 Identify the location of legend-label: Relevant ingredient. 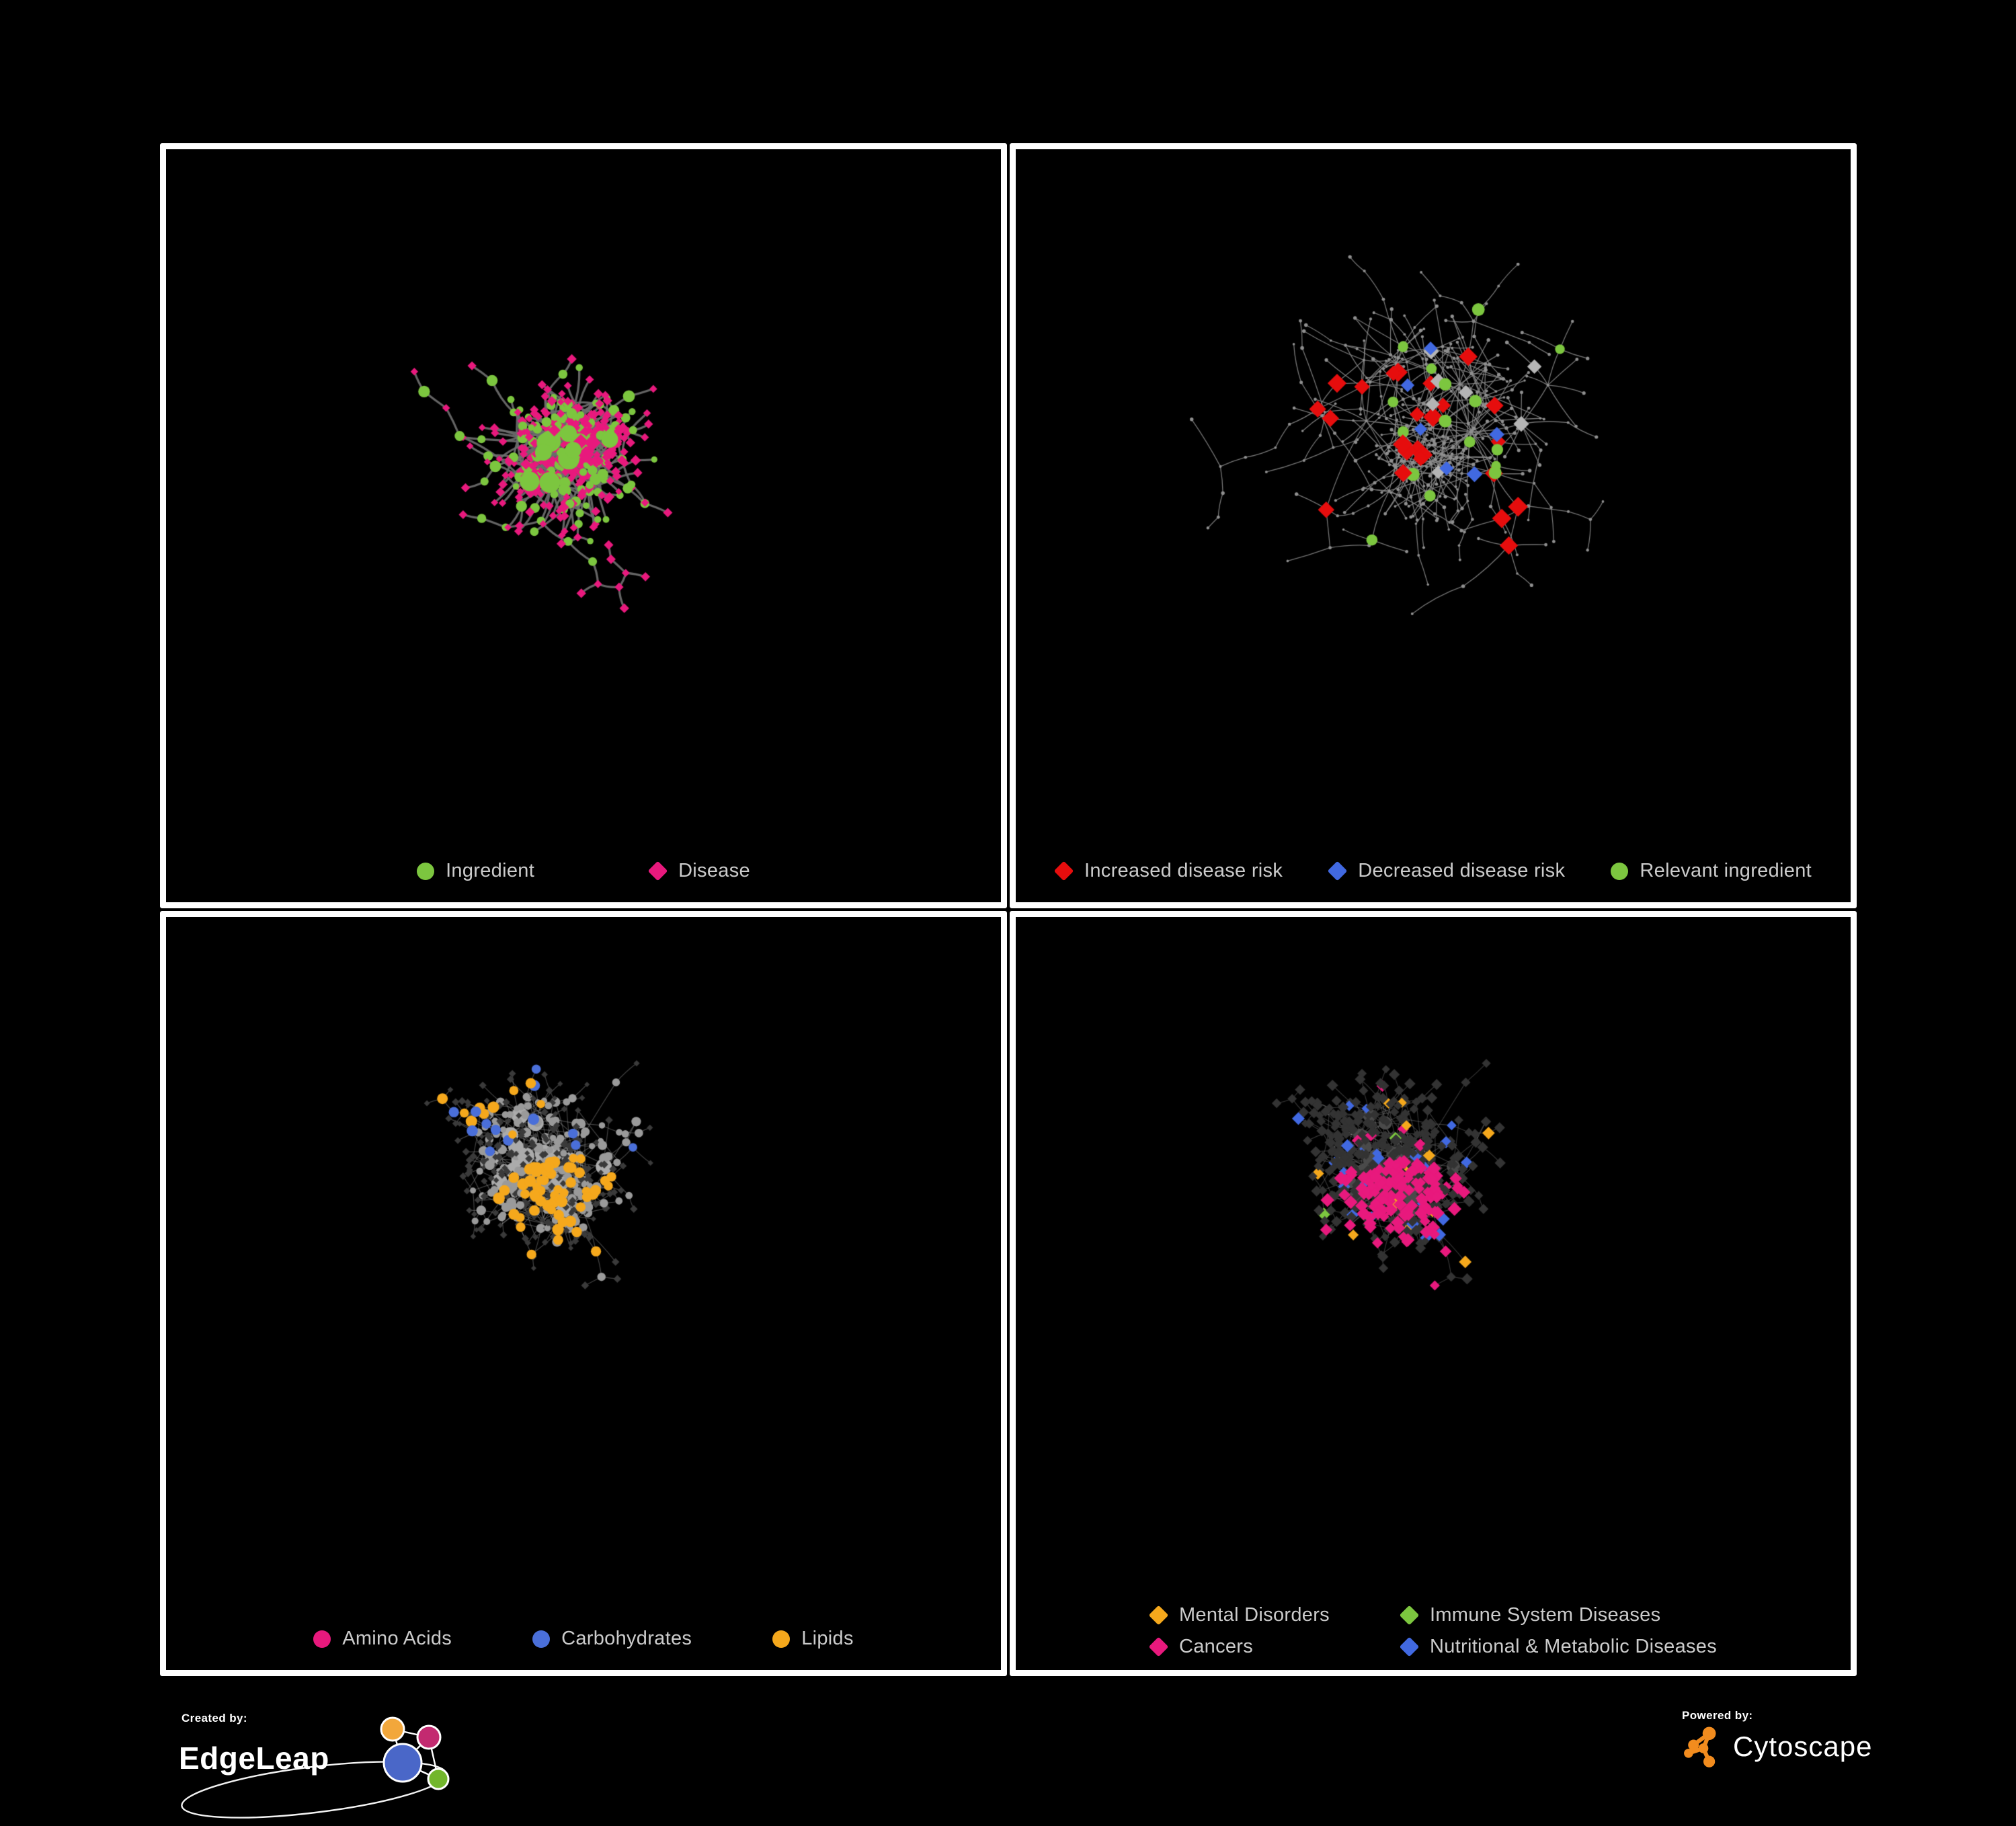
(1726, 870).